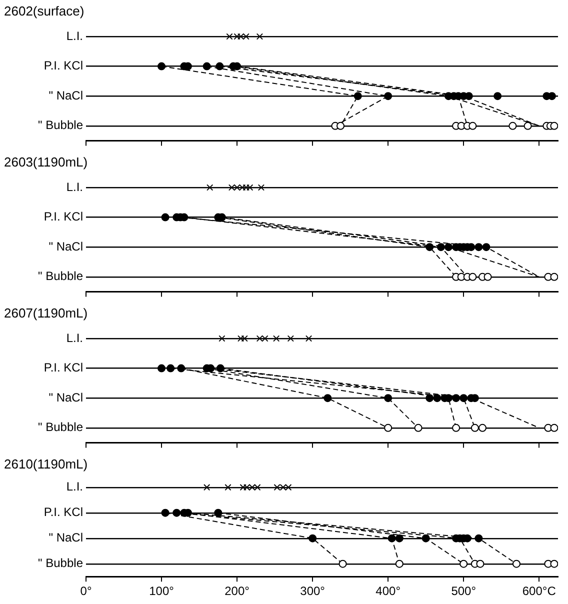  What do you see at coordinates (539, 591) in the screenshot?
I see `x-tick-label: 600°C` at bounding box center [539, 591].